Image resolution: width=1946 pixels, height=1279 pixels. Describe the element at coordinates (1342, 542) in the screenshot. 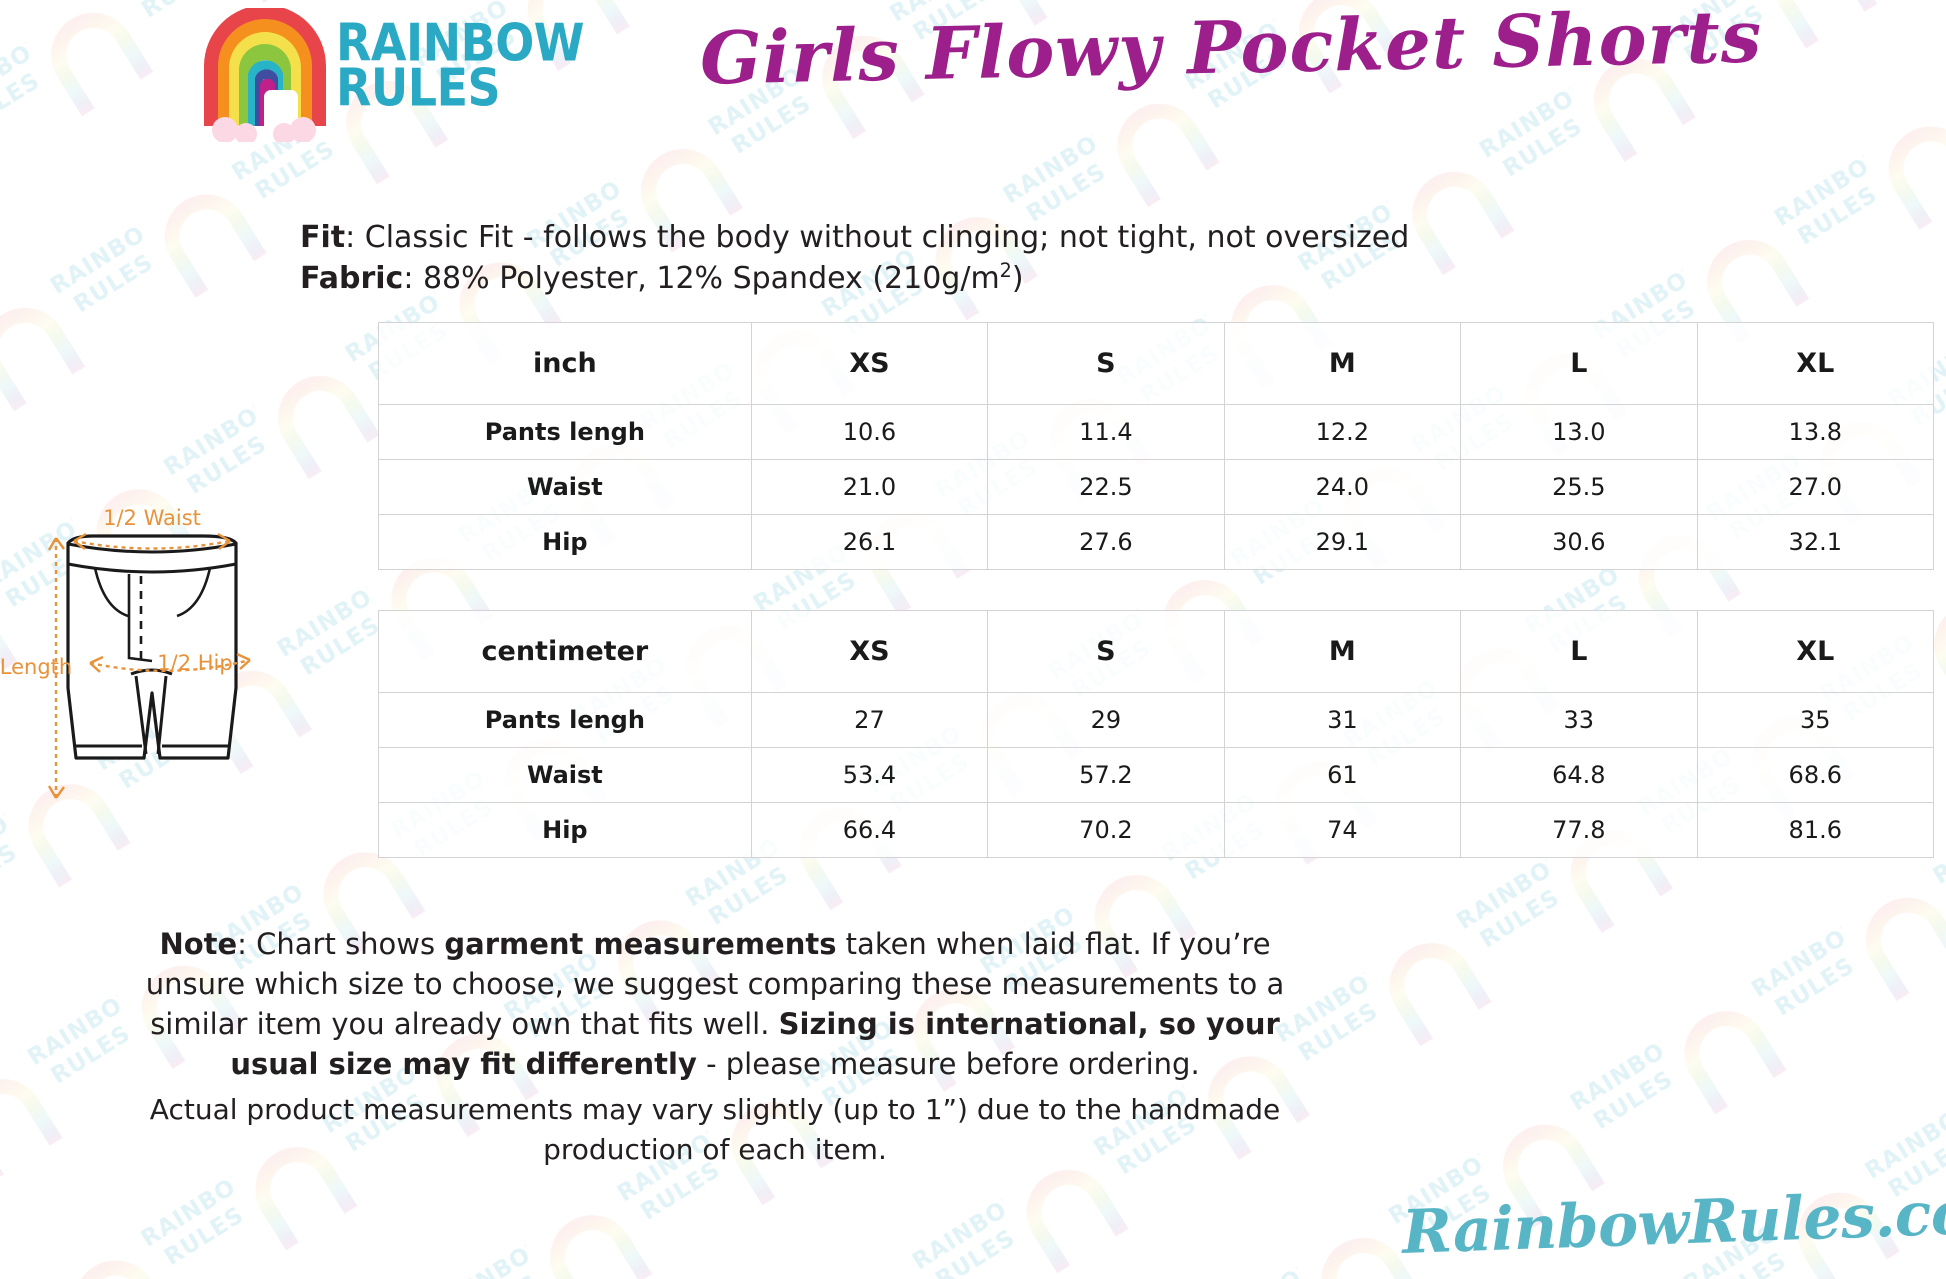

I see `cell-m: 29.1` at that location.